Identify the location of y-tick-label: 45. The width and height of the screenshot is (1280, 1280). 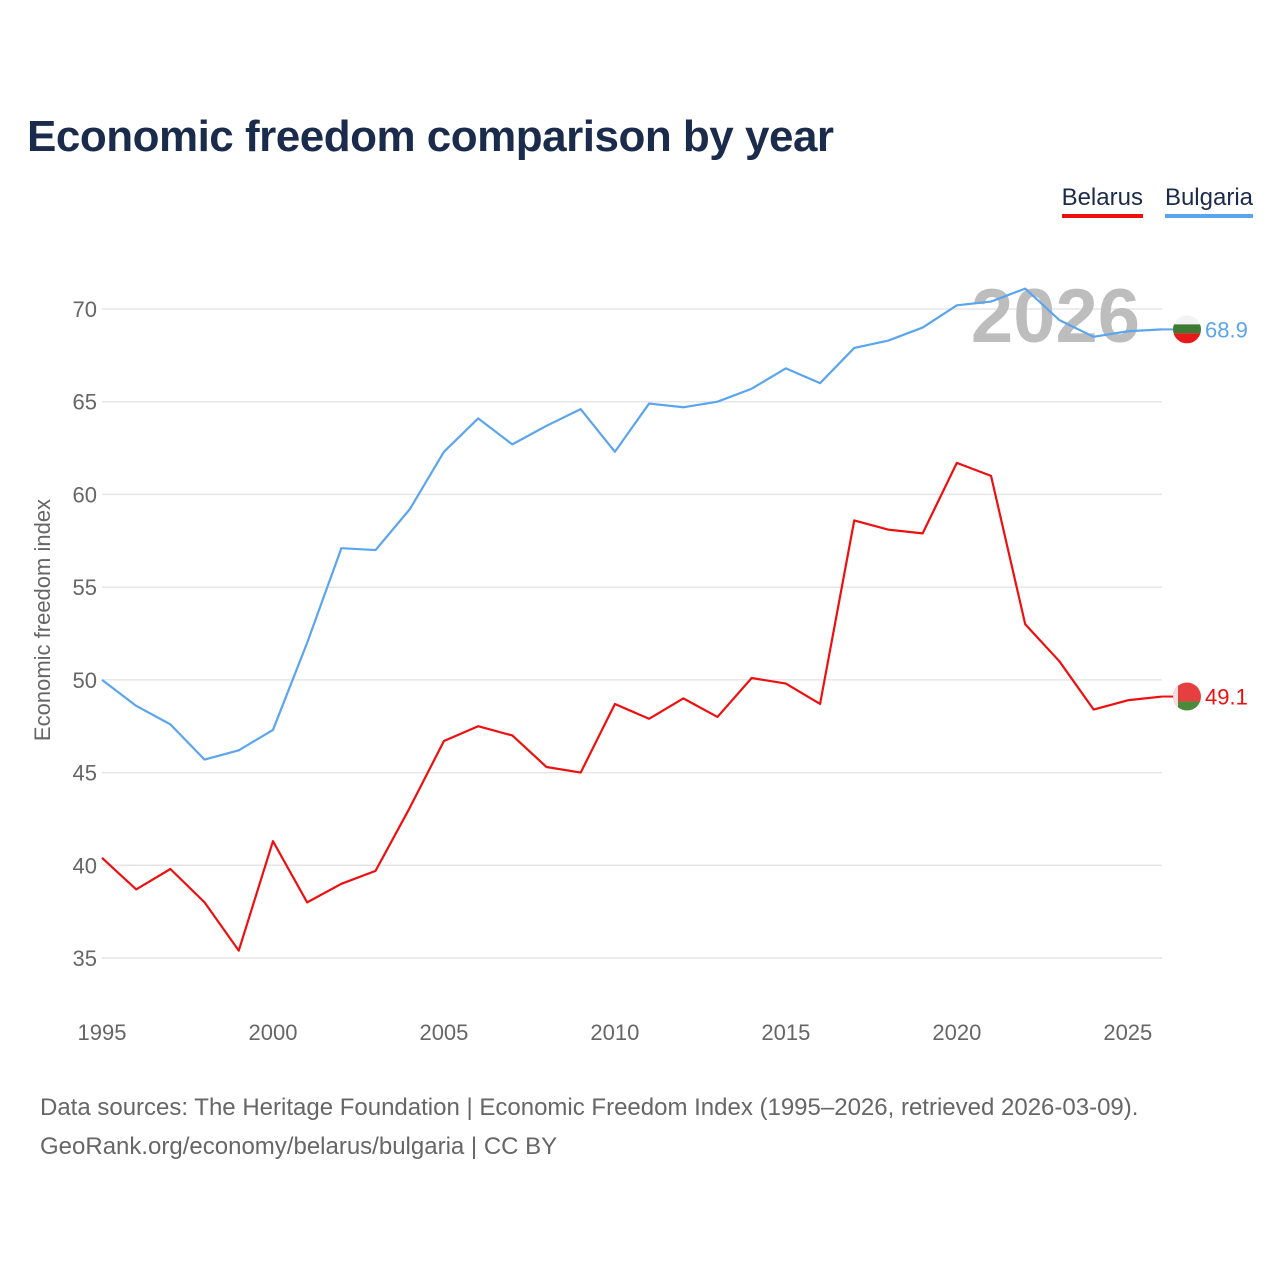
(85, 773).